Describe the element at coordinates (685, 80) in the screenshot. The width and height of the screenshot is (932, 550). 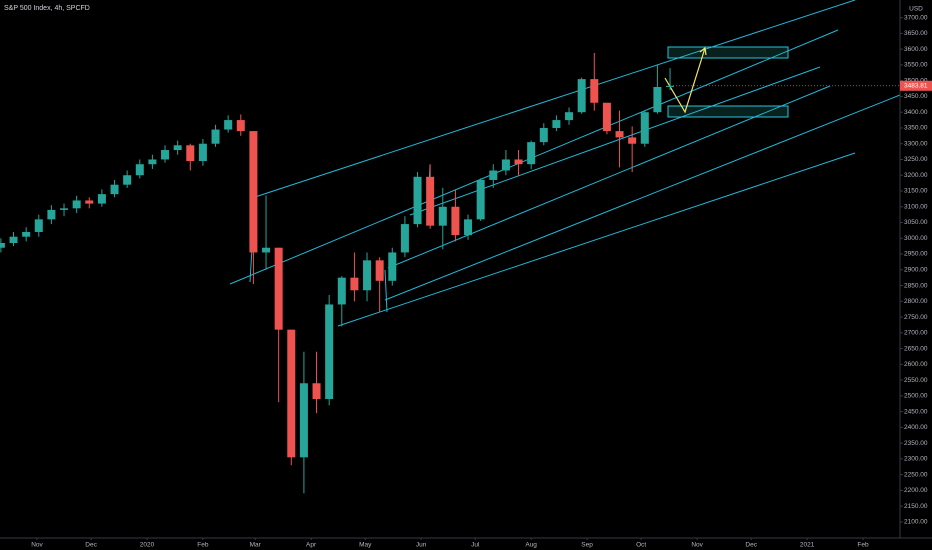
I see `projection-path` at that location.